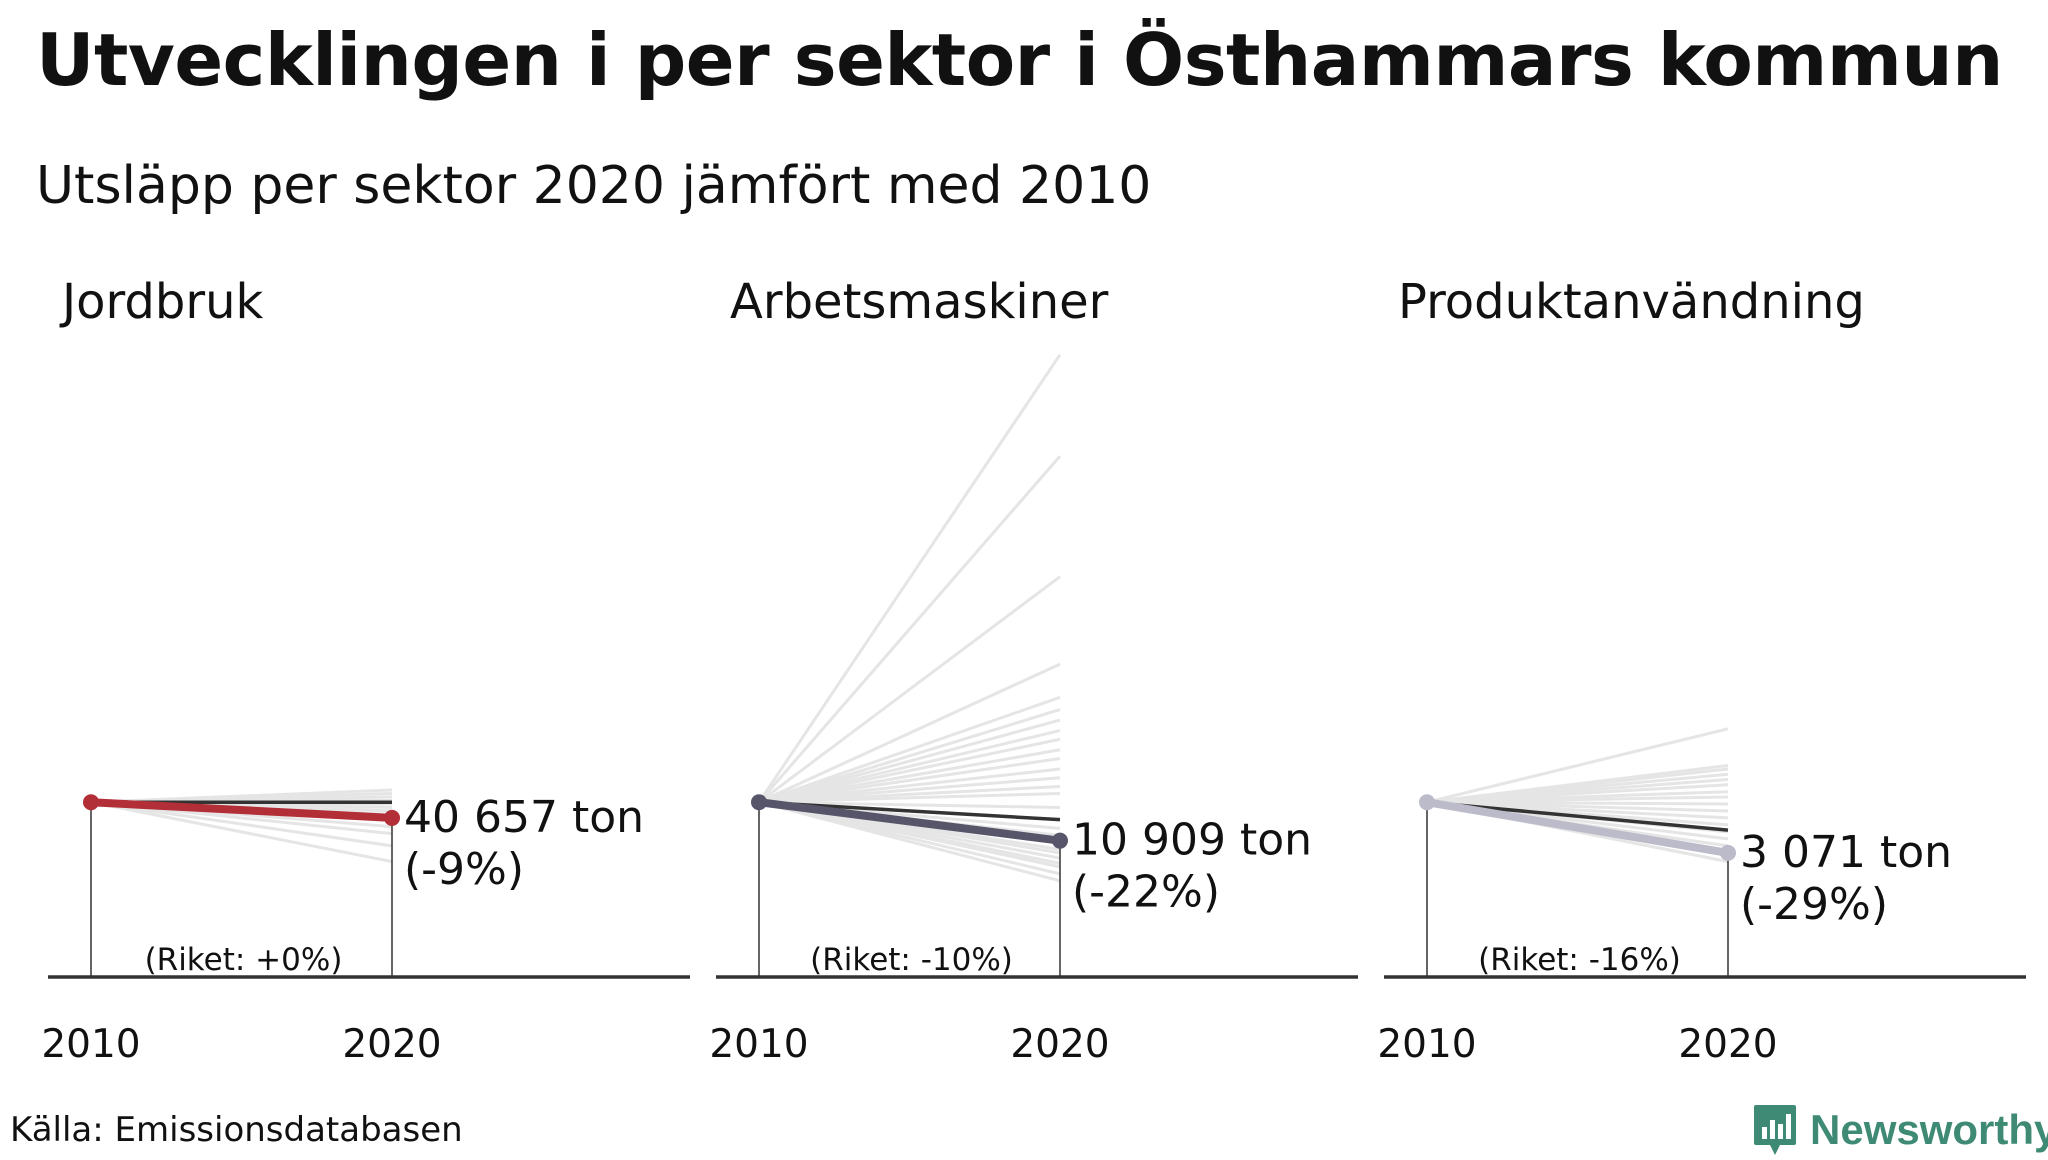 The width and height of the screenshot is (2048, 1160). I want to click on value-label: 3 071 ton, so click(1846, 852).